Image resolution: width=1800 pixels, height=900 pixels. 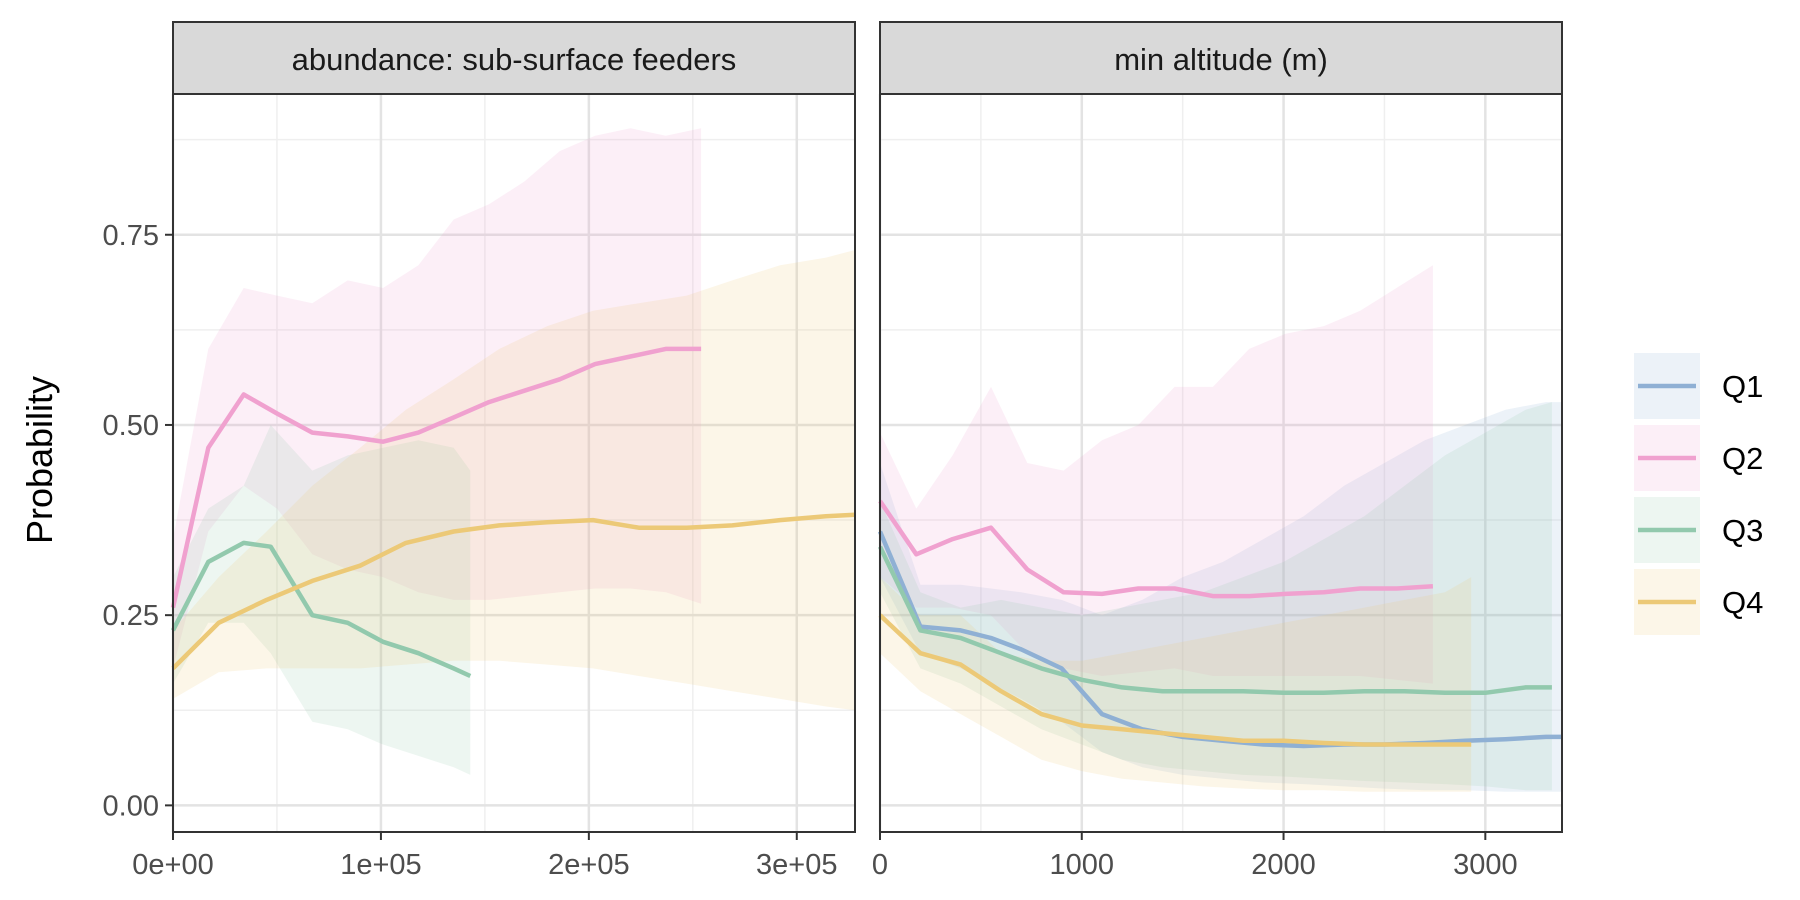 What do you see at coordinates (1742, 458) in the screenshot?
I see `legend-label: Q2` at bounding box center [1742, 458].